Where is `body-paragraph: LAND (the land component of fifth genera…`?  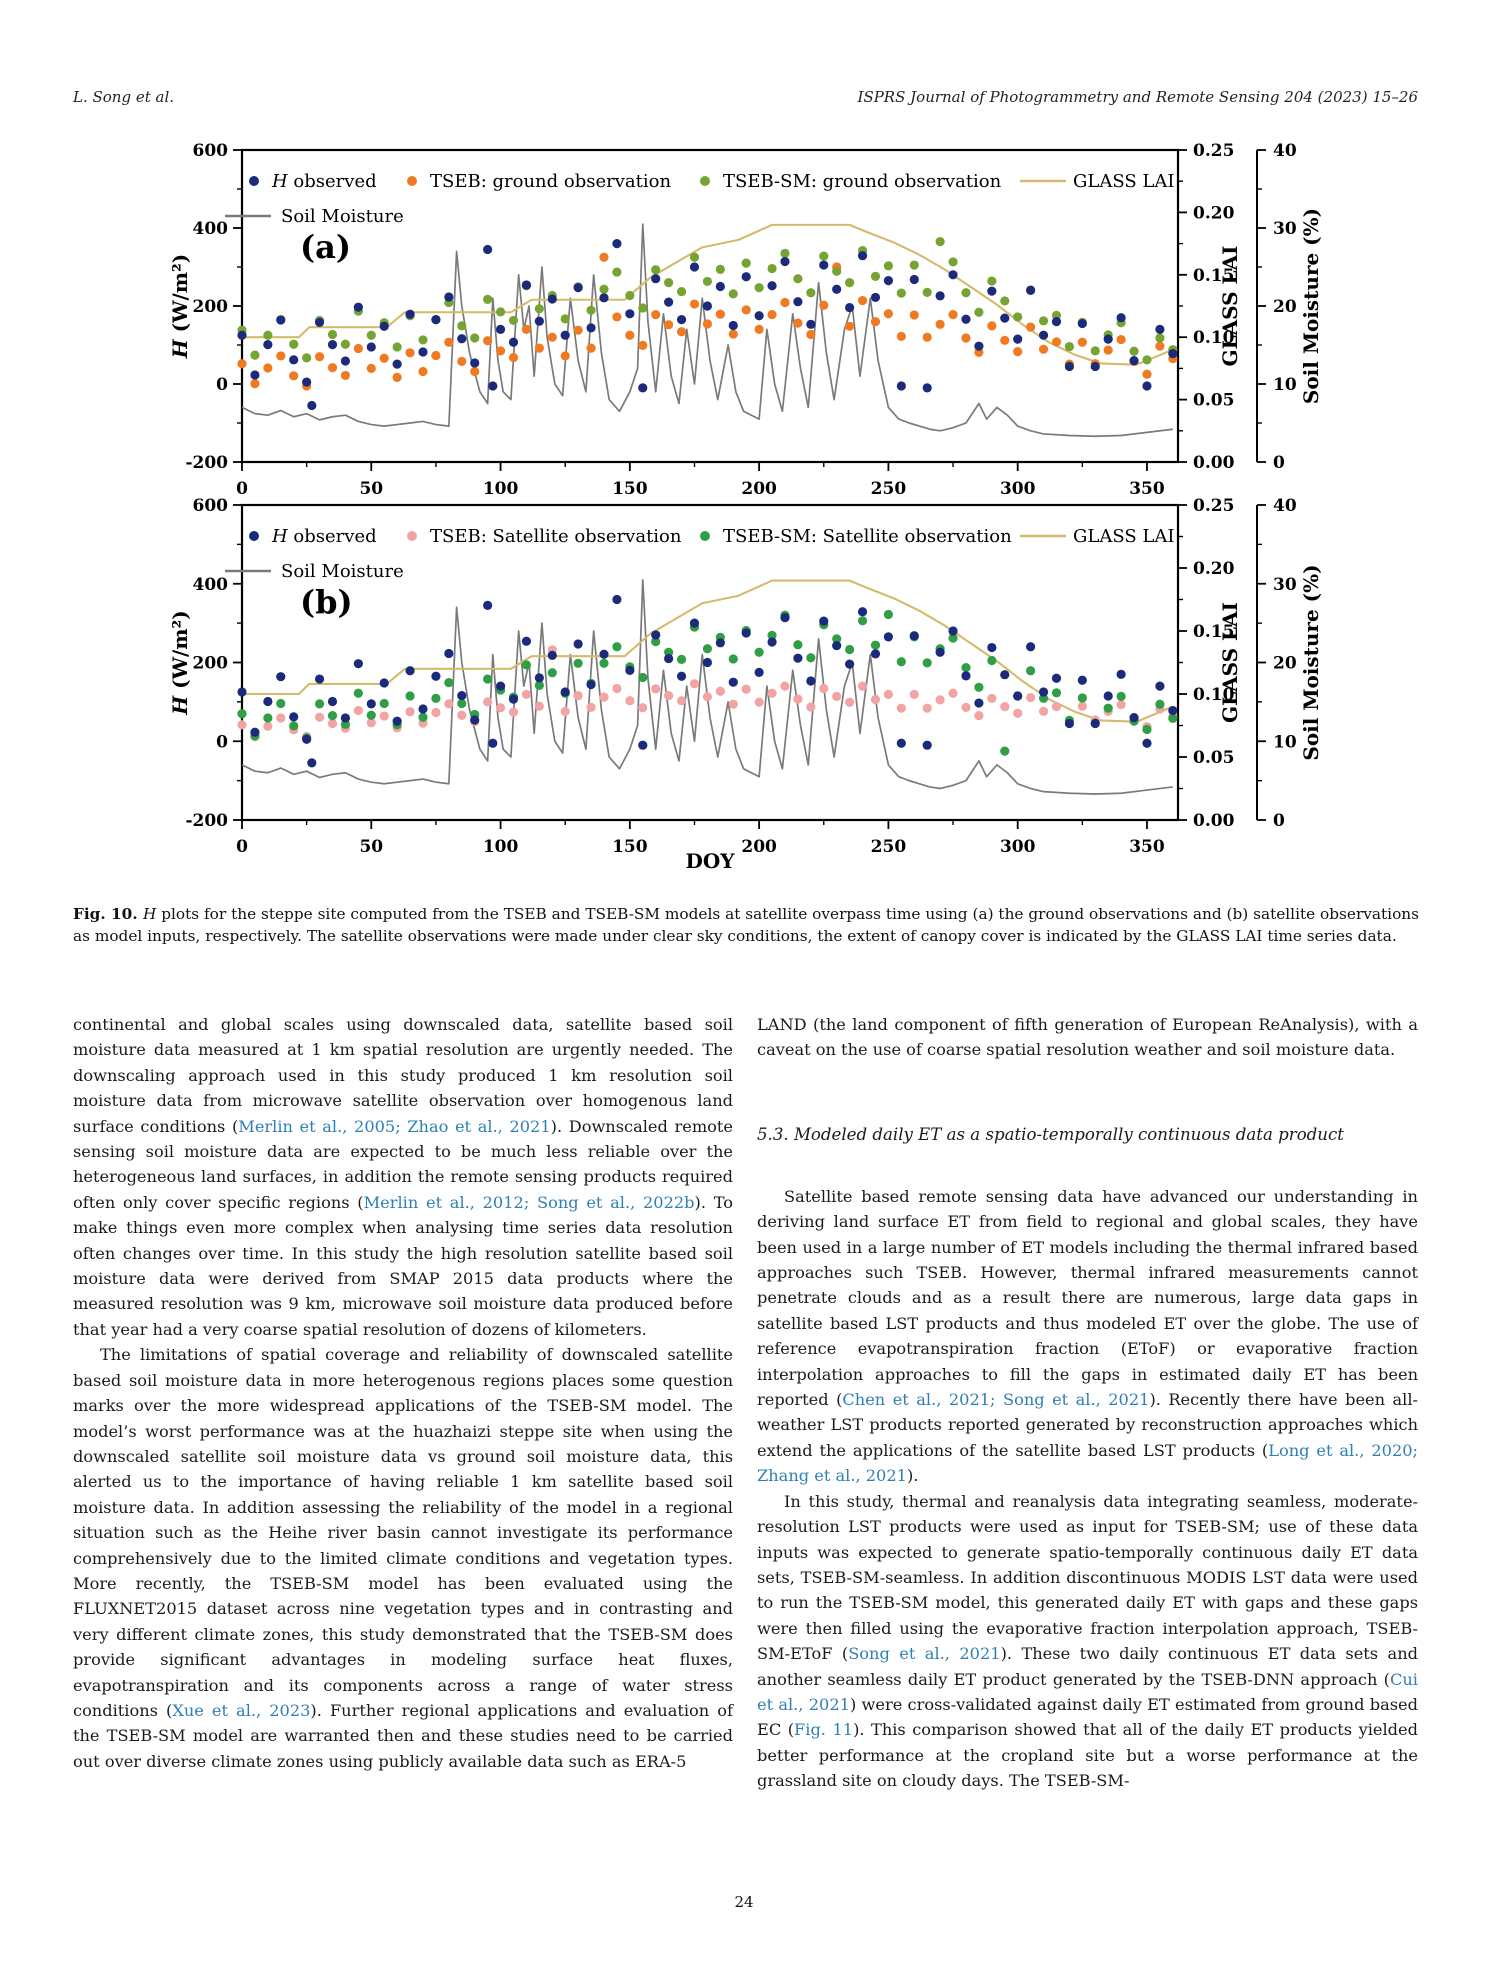
body-paragraph: LAND (the land component of fifth genera… is located at coordinates (1087, 1037).